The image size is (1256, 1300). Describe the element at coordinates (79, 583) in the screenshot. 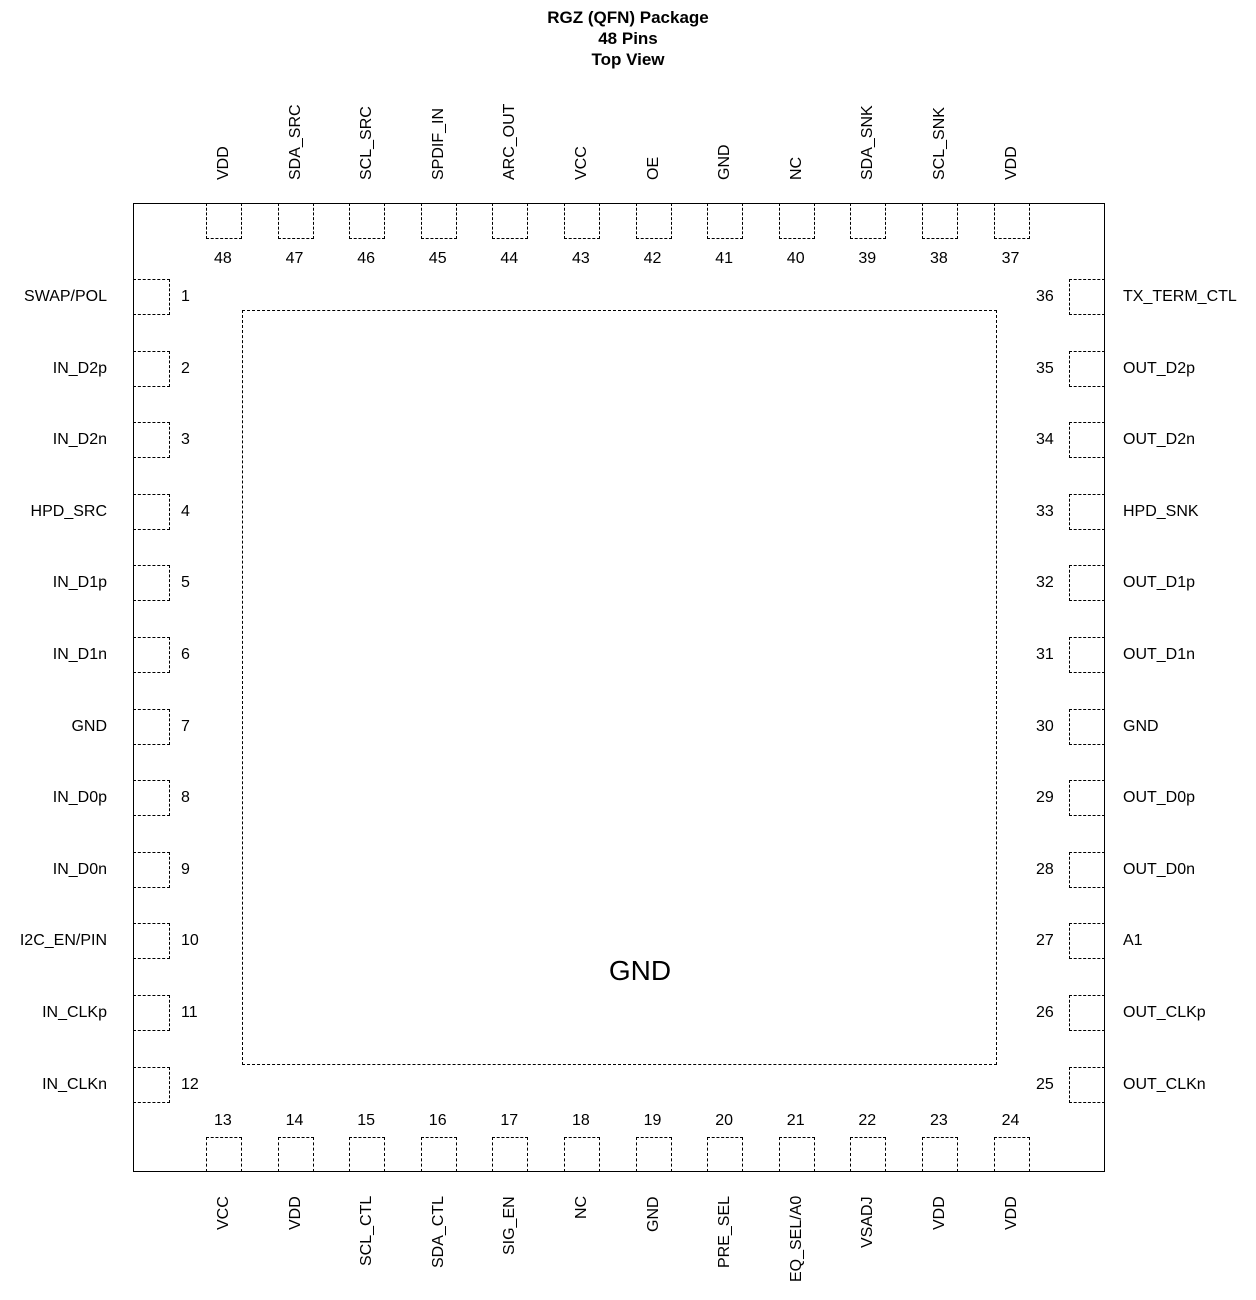

I see `pin-name-5: IN_D1p` at that location.